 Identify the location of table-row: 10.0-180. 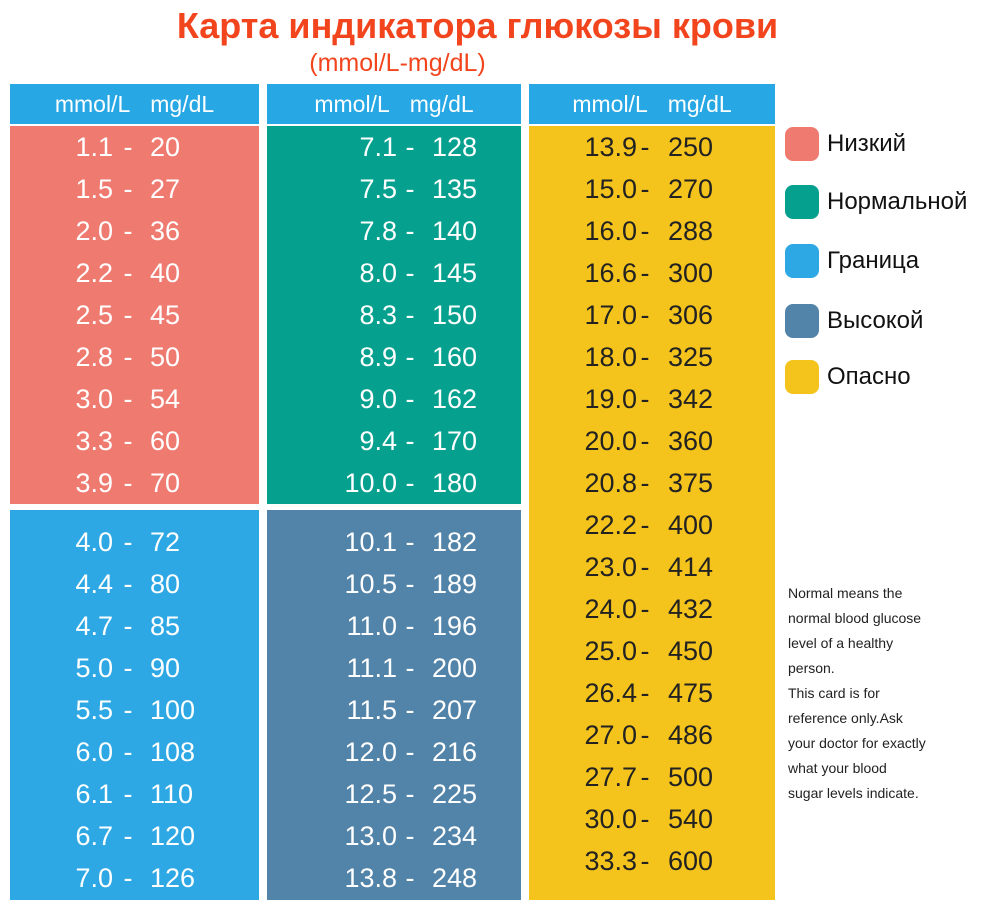
(394, 483).